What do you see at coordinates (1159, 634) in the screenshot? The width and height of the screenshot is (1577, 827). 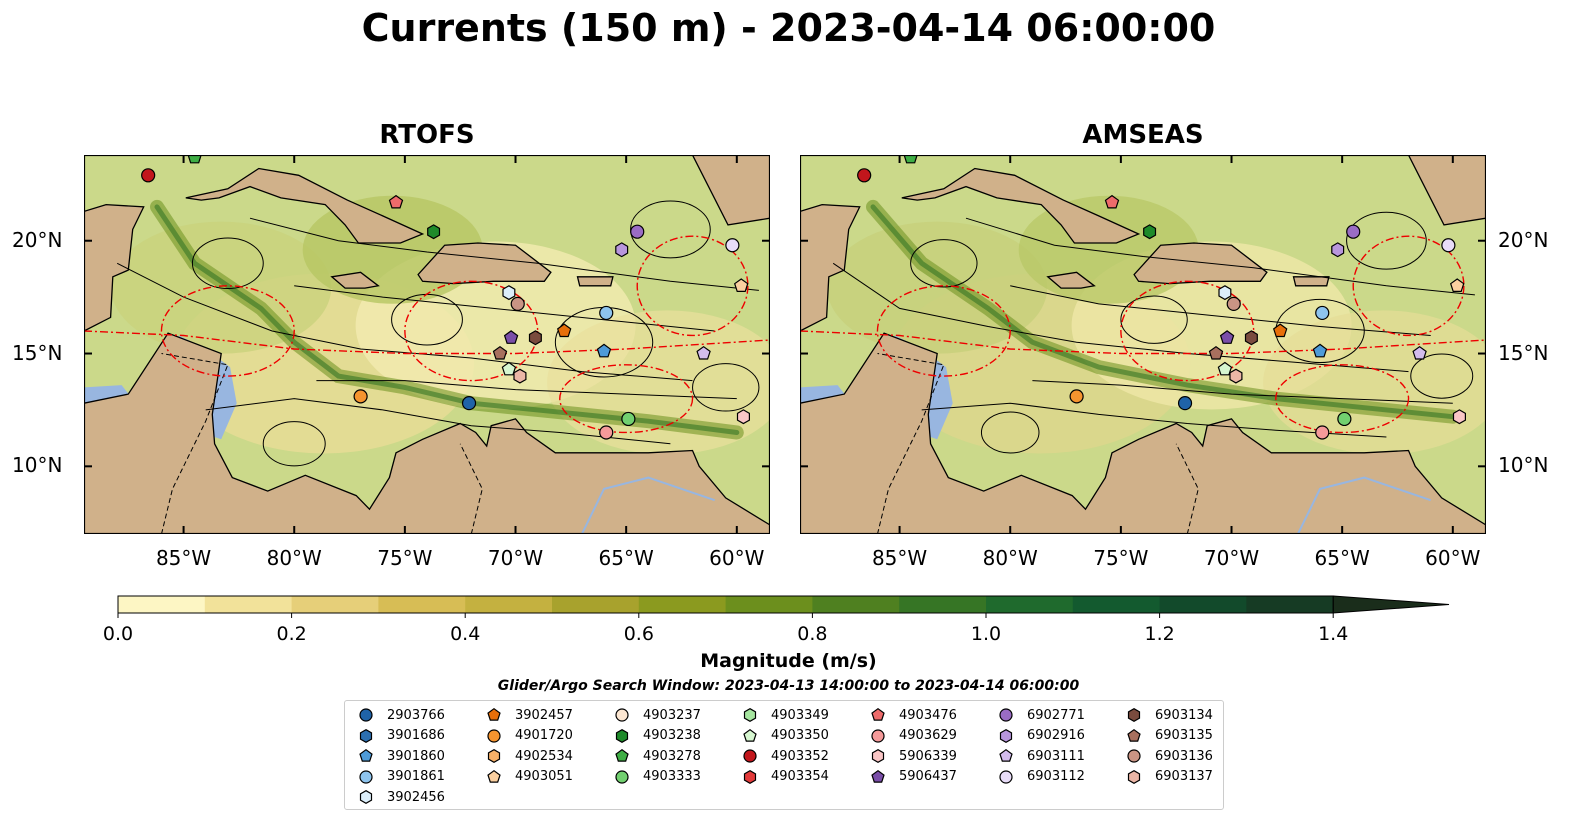 I see `colorbar-tick-label: 1.2` at bounding box center [1159, 634].